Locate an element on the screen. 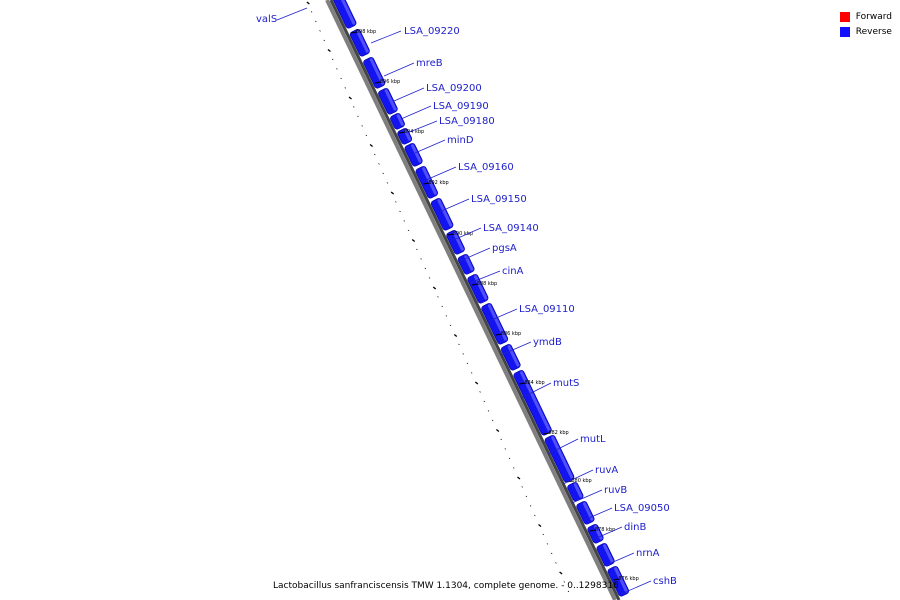 The height and width of the screenshot is (600, 900). gene-label-group: mutS is located at coordinates (549, 388).